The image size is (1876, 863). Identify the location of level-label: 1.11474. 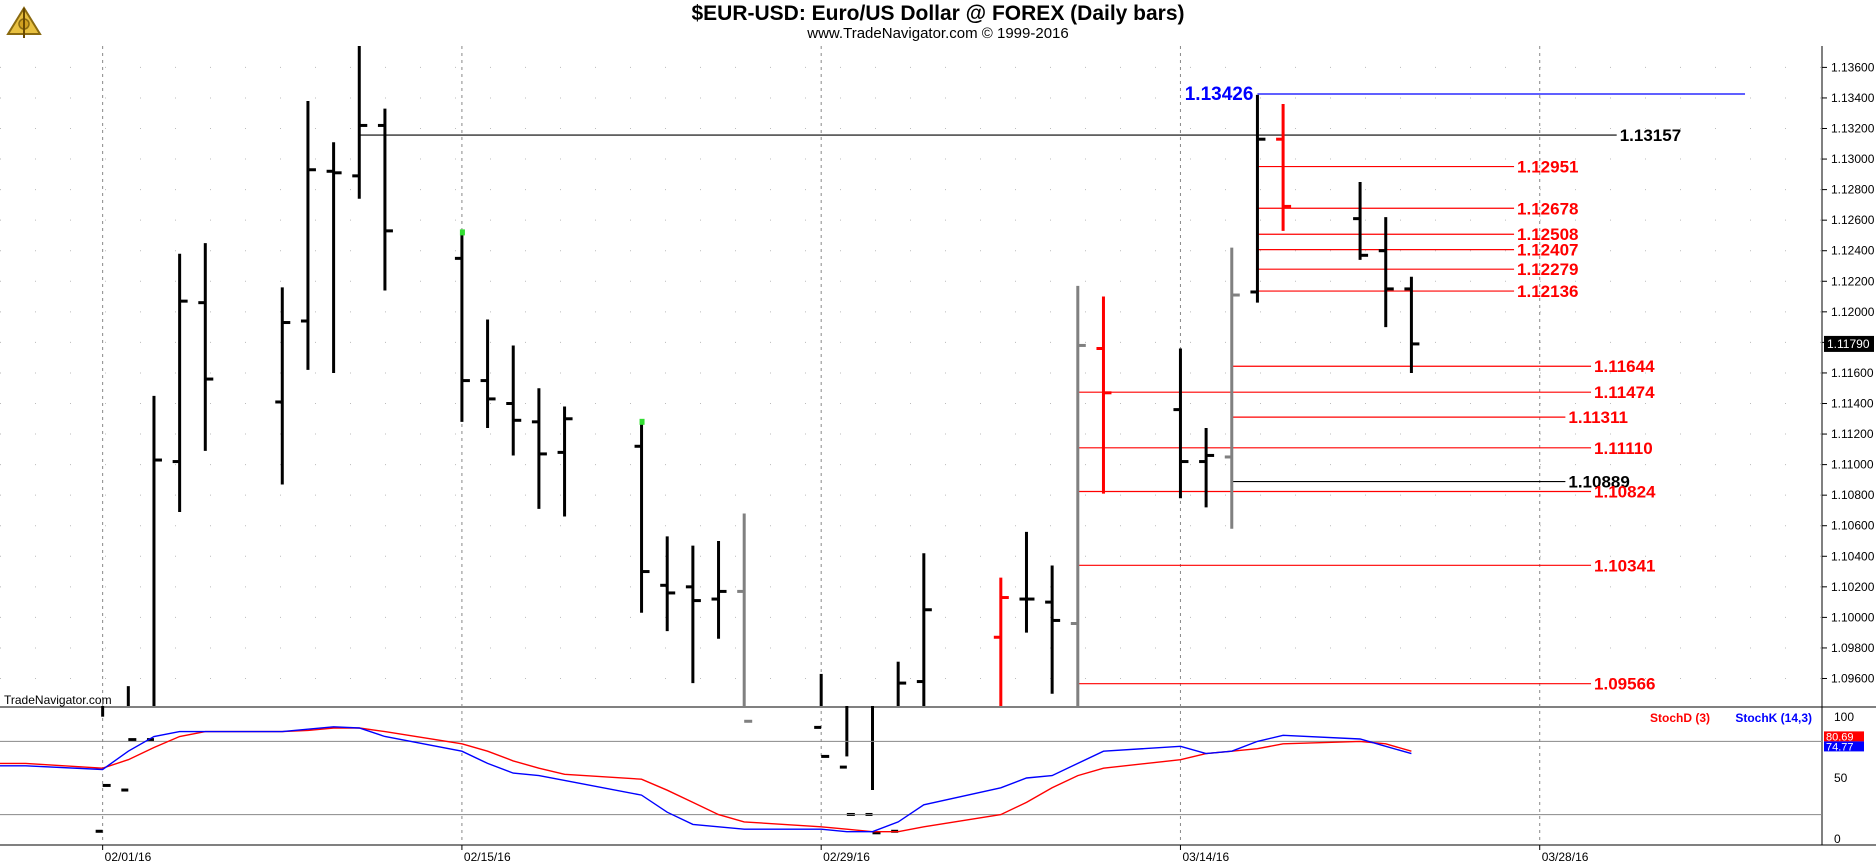
(1624, 392).